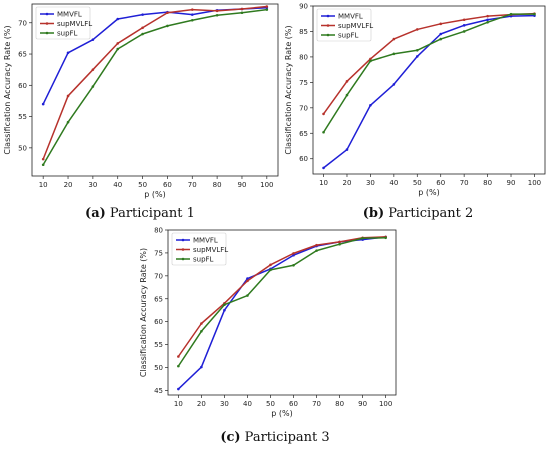 This screenshot has height=453, width=550. Describe the element at coordinates (285, 437) in the screenshot. I see `caption-text: Participant 3` at that location.